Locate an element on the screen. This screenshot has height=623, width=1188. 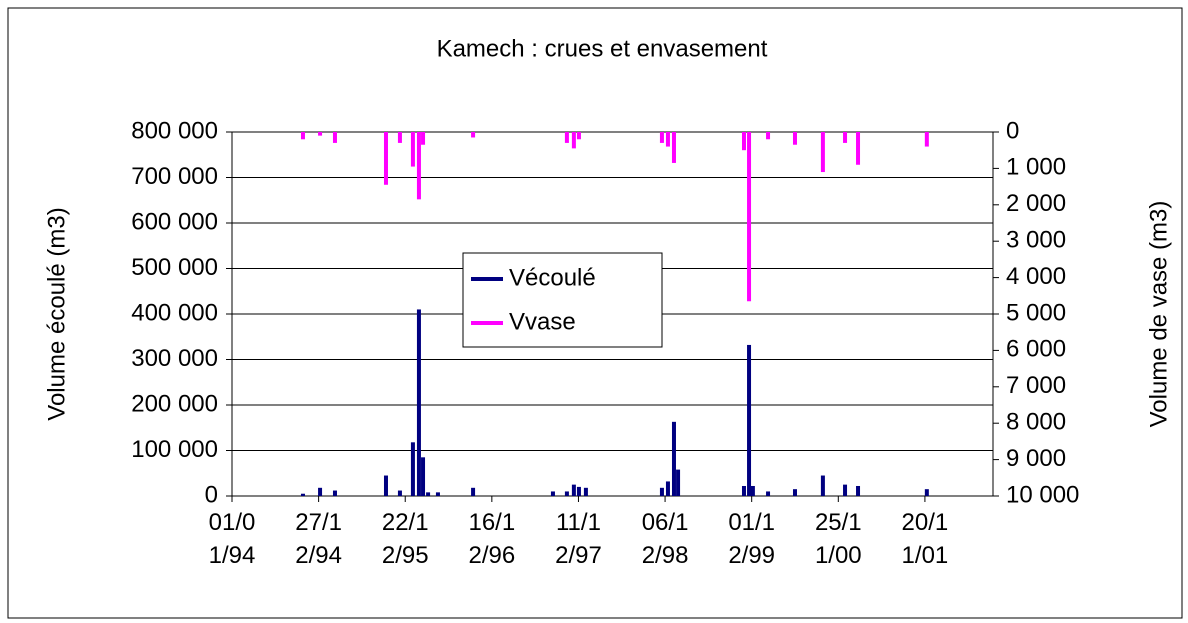
y2-tick-label: 0 is located at coordinates (1012, 130).